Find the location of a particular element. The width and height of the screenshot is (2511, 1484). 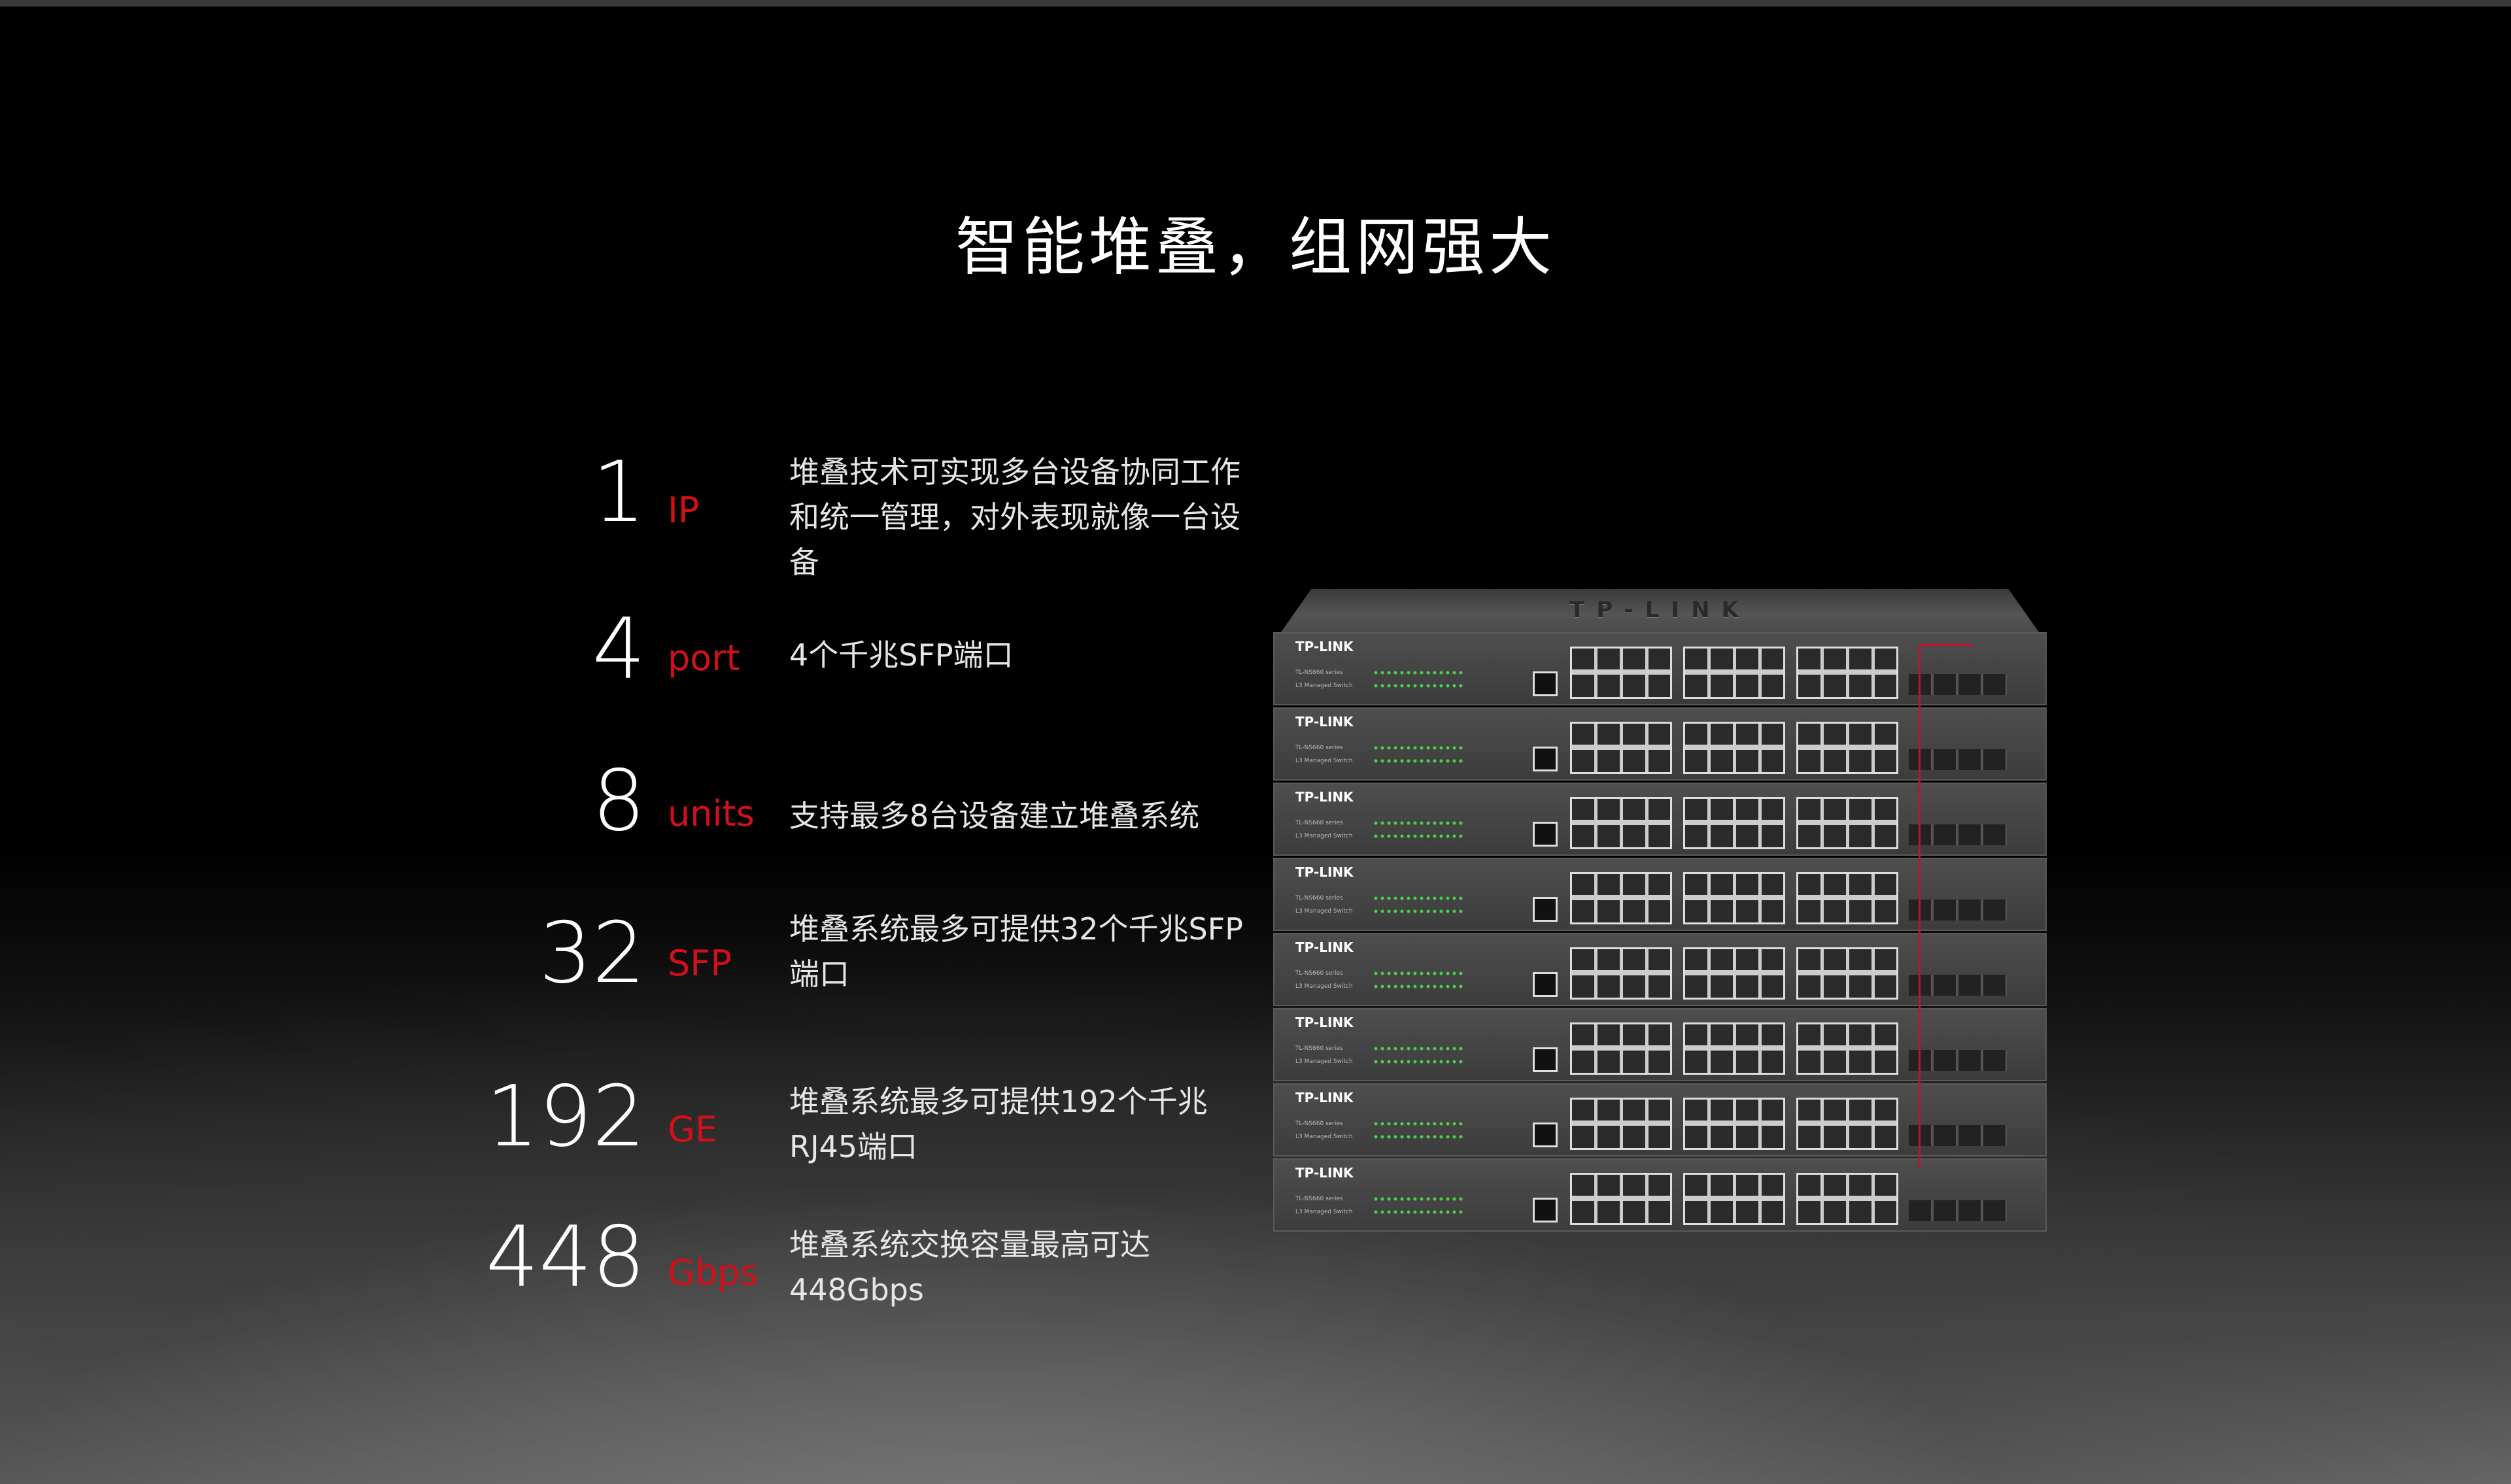

feature-unit: SFP is located at coordinates (700, 963).